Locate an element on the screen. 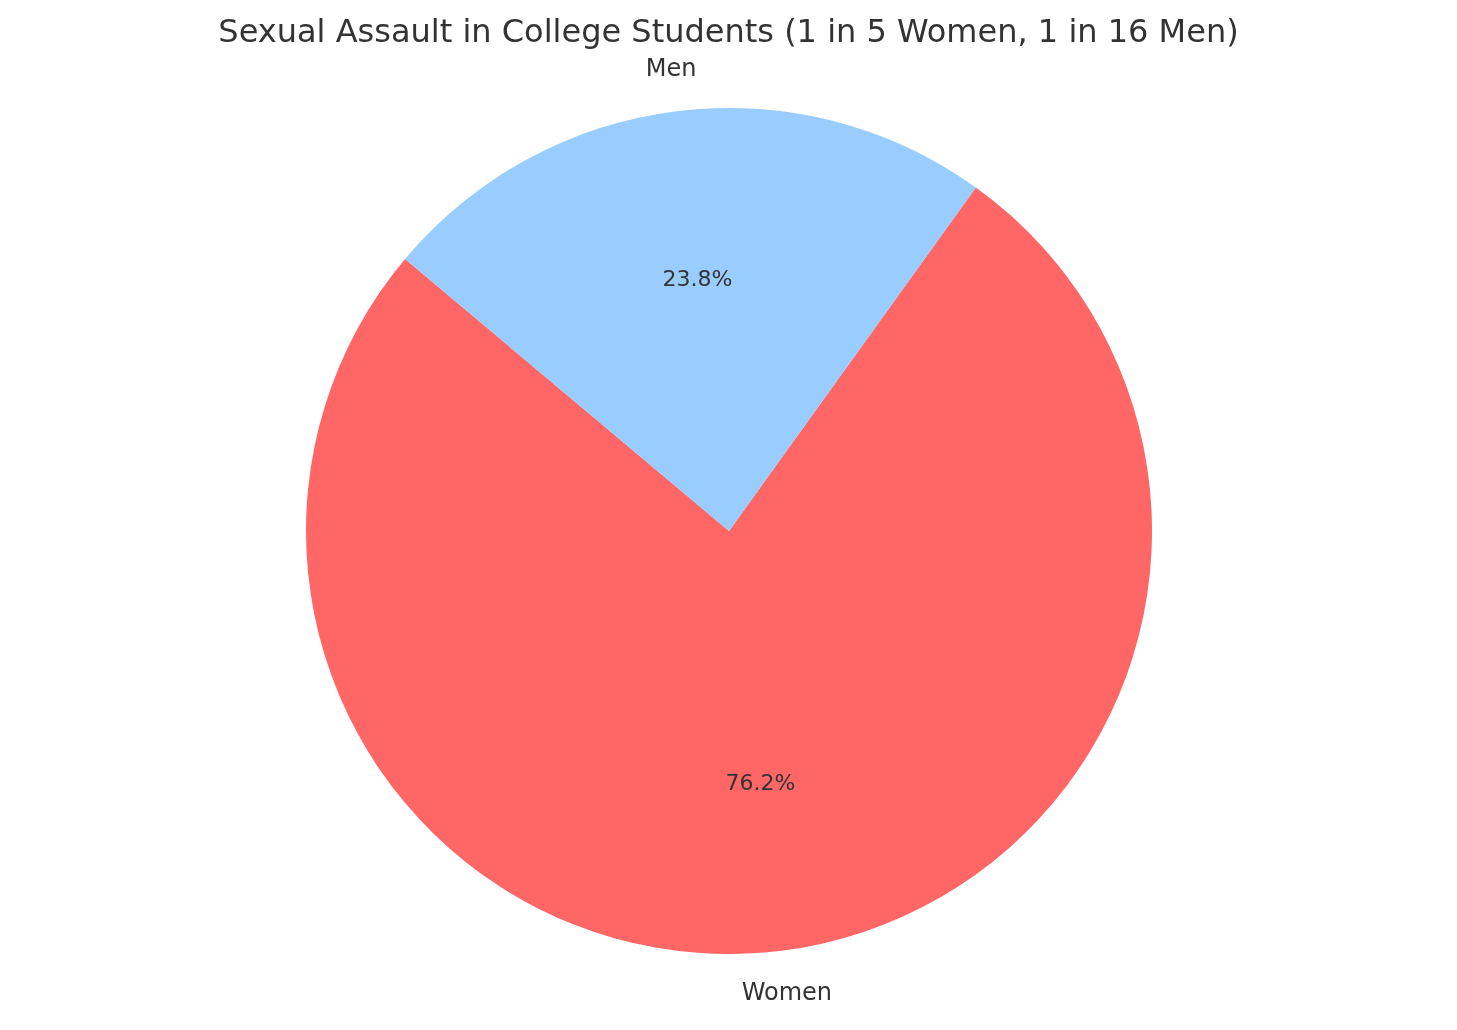 This screenshot has height=1030, width=1457. data-label: 76.2% is located at coordinates (760, 782).